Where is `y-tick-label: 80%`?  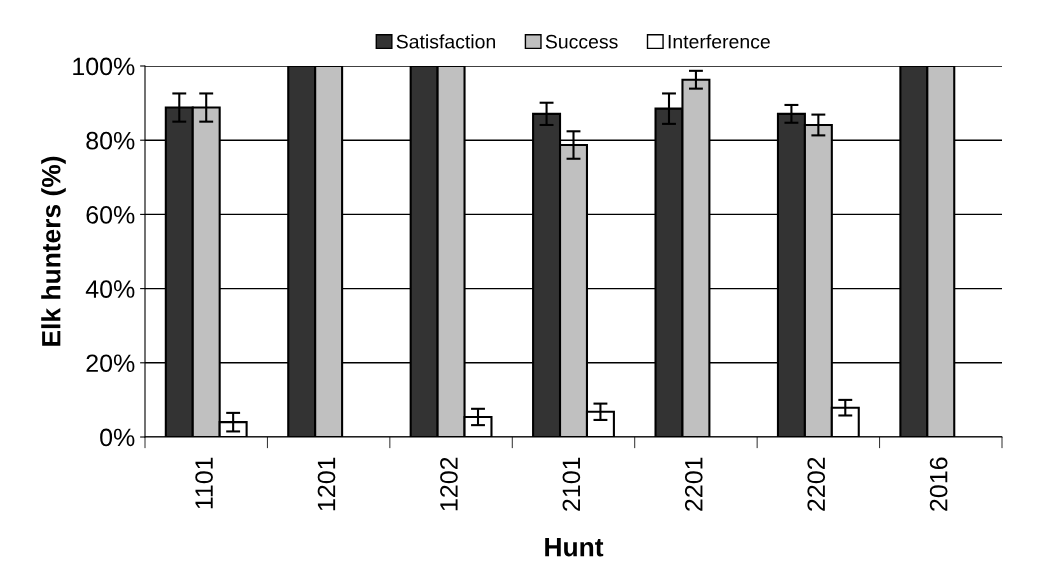 y-tick-label: 80% is located at coordinates (110, 140).